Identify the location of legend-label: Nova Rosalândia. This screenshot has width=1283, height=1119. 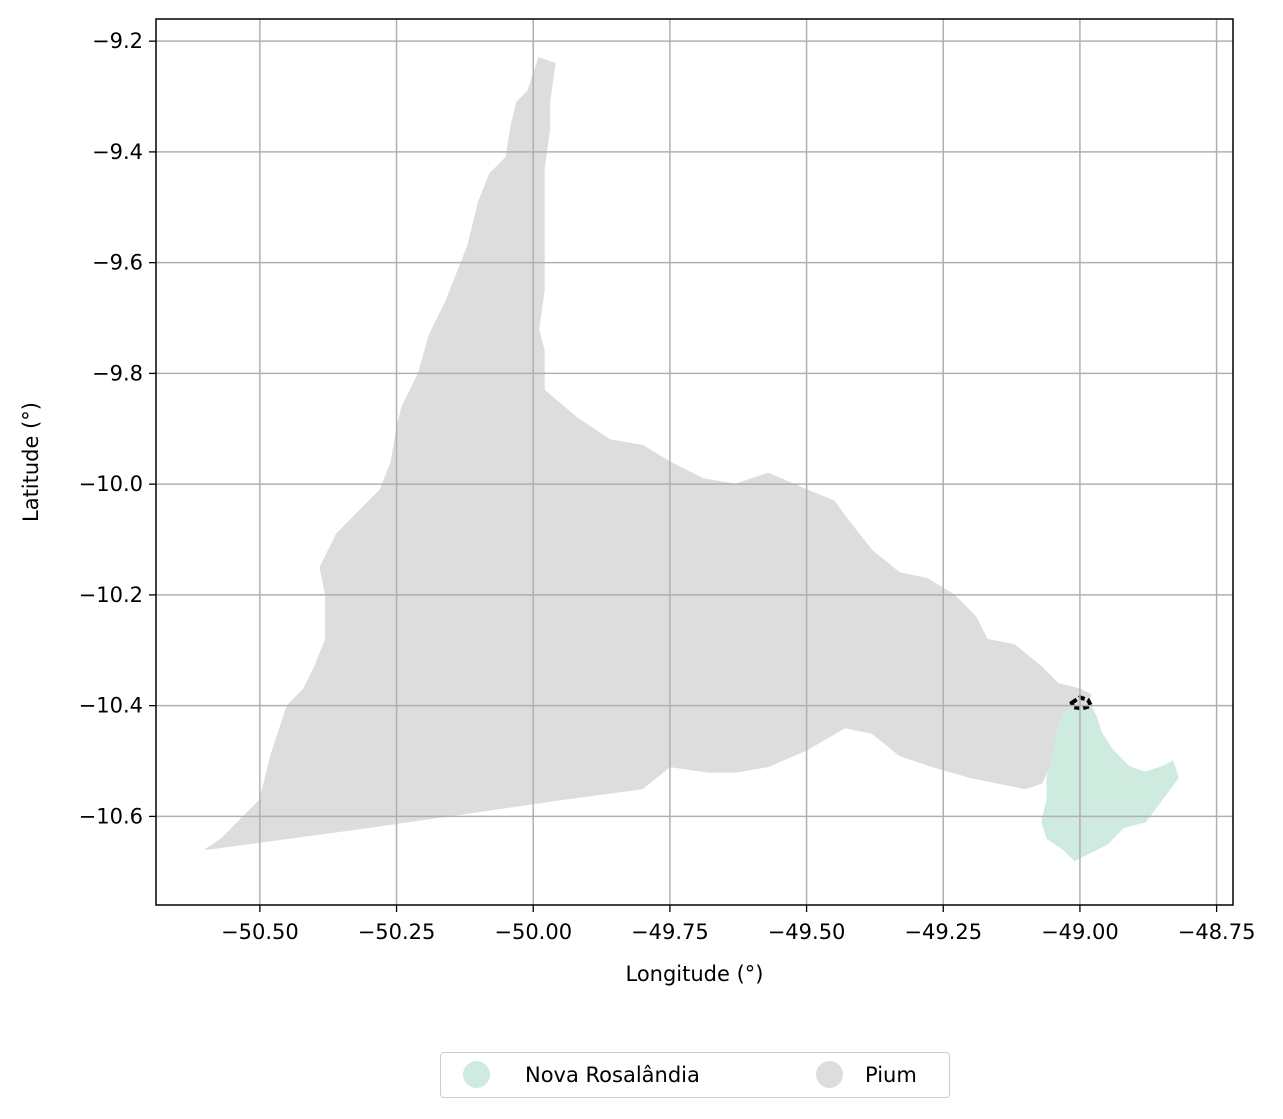
(612, 1074).